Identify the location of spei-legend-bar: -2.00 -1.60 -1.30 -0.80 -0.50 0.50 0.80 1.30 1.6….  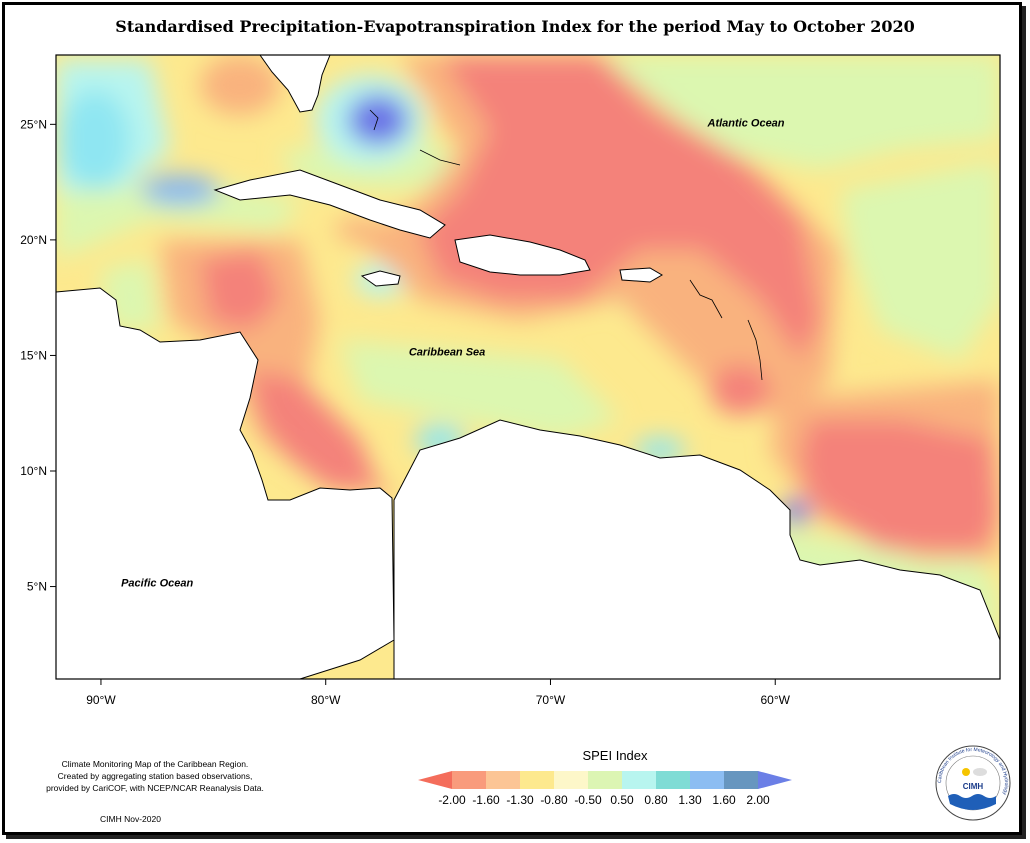
(605, 789).